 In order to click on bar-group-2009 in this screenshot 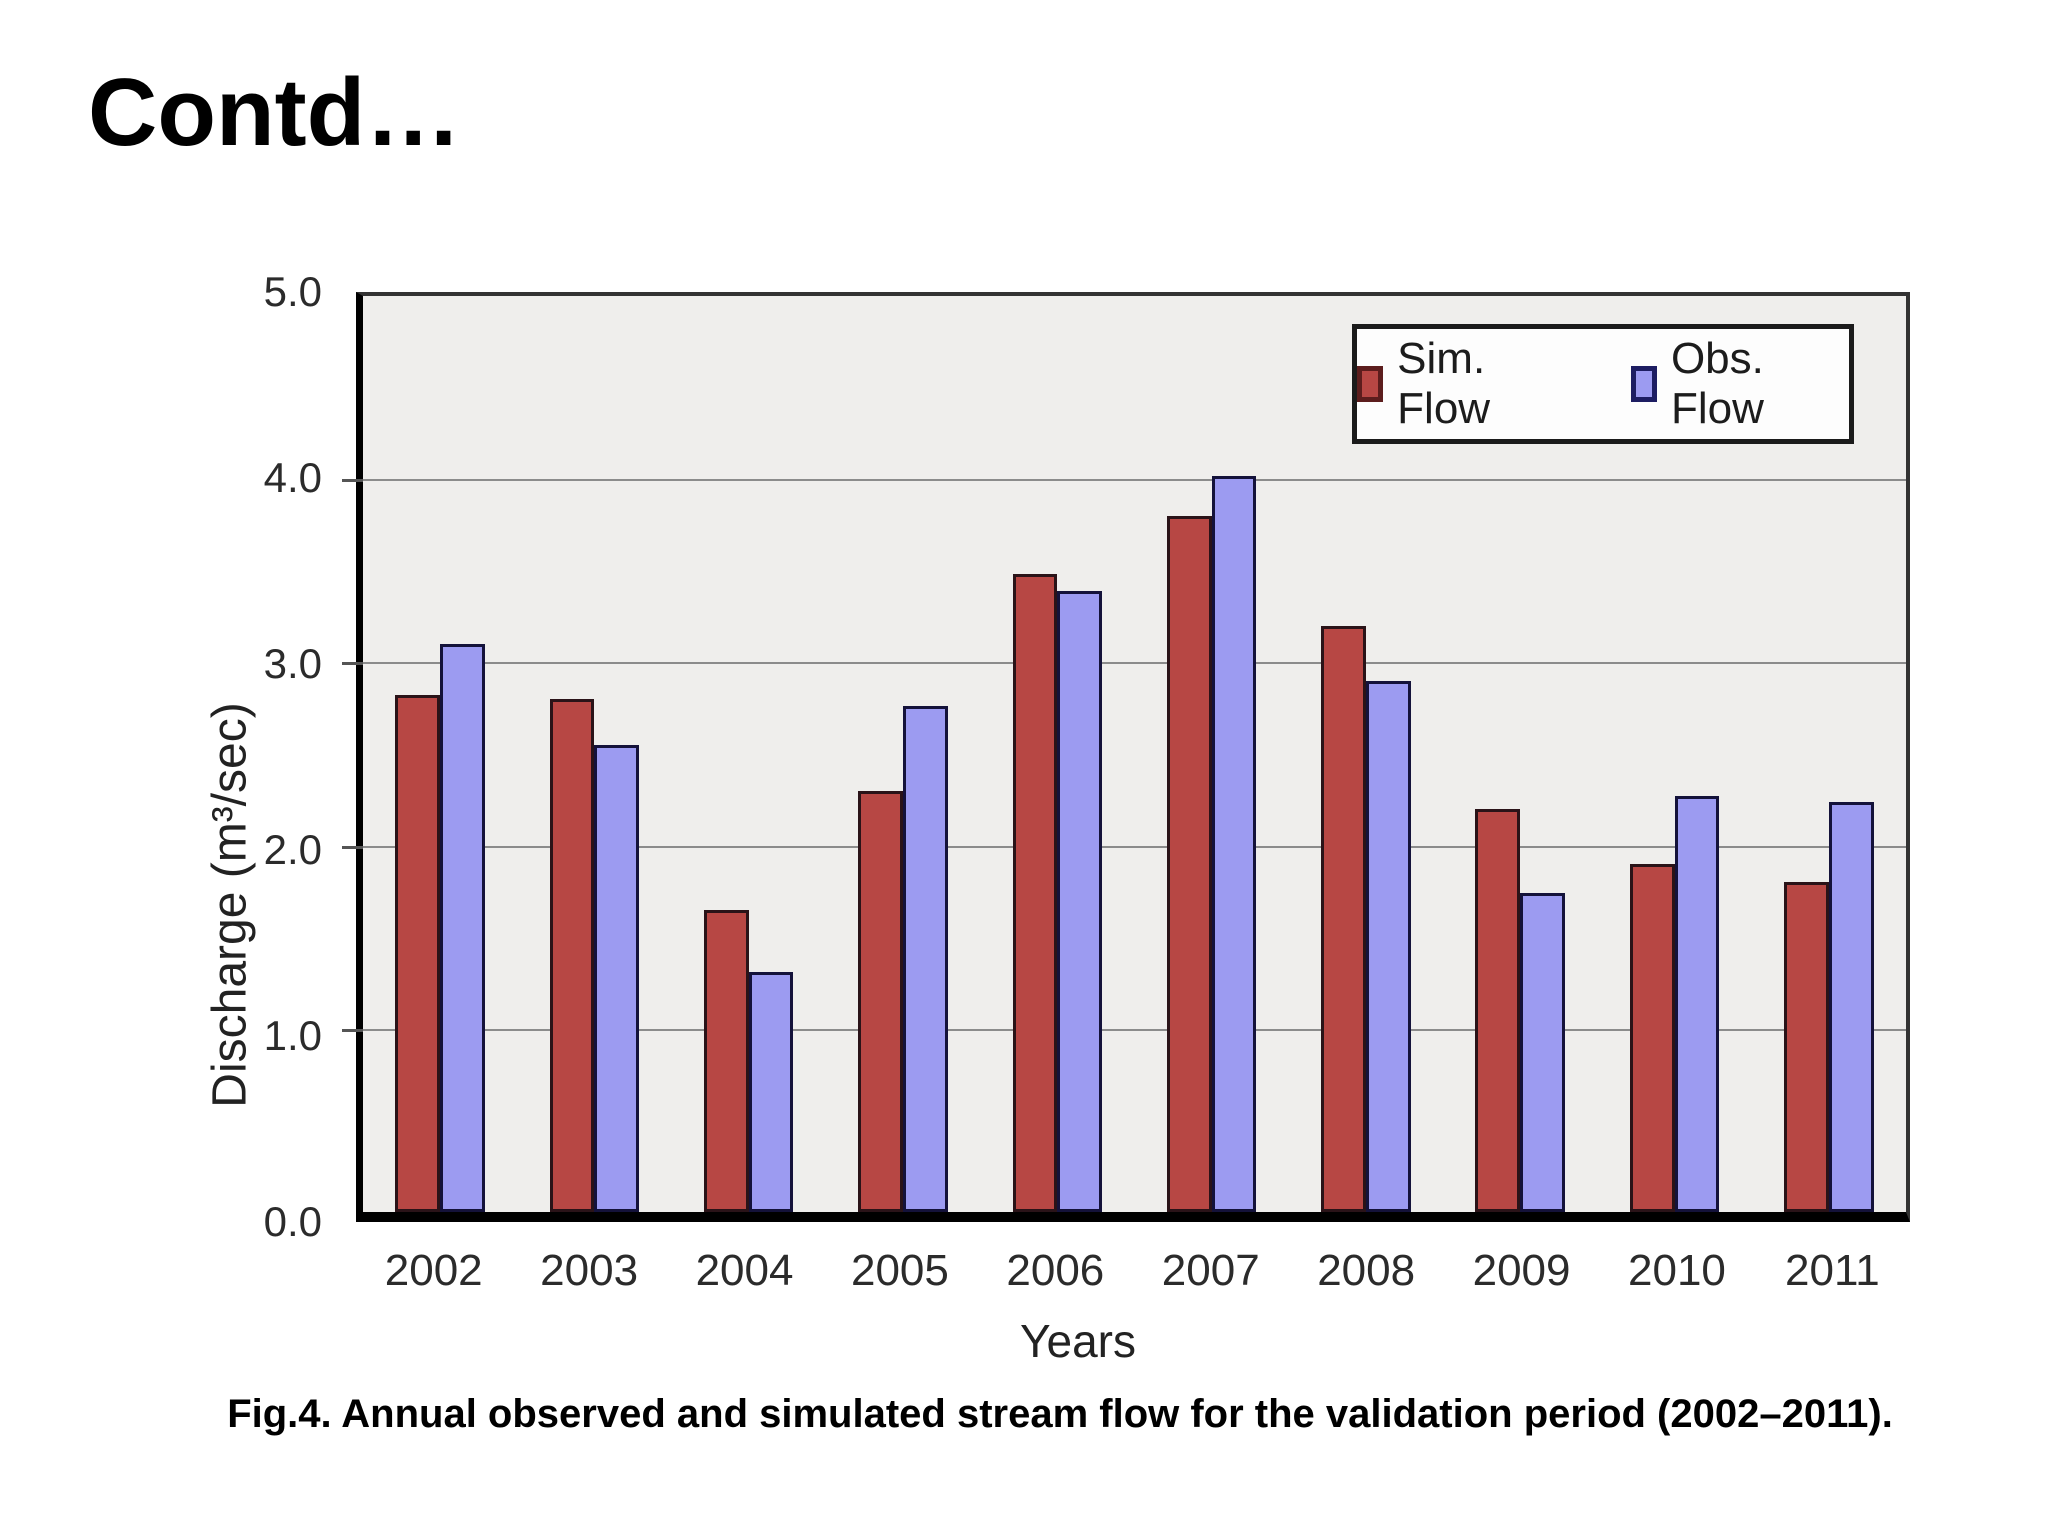, I will do `click(1520, 754)`.